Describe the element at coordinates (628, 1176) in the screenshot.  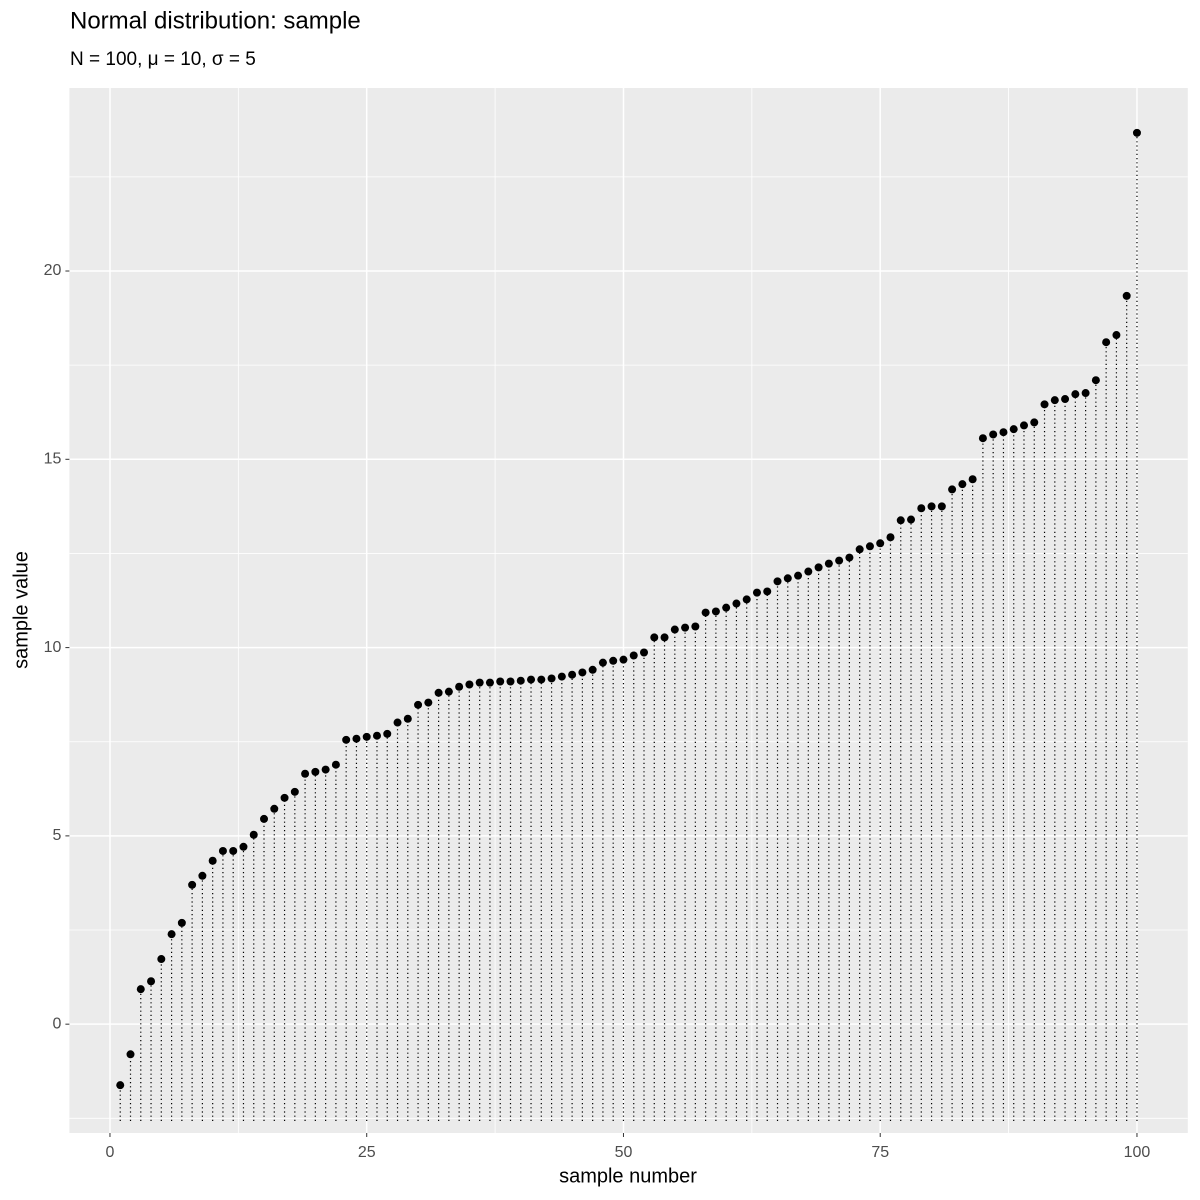
I see `x-axis-title: sample number` at that location.